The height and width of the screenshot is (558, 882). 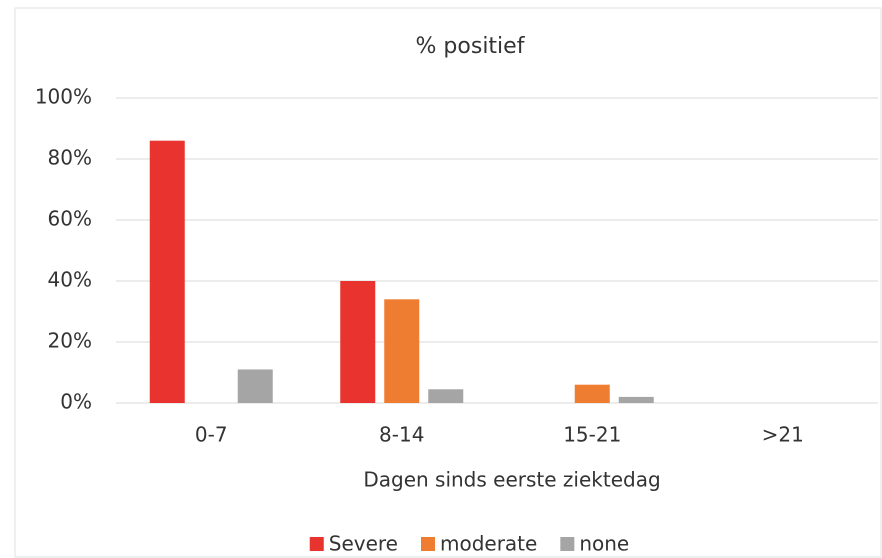 I want to click on y-tick-label: 100%, so click(x=63, y=97).